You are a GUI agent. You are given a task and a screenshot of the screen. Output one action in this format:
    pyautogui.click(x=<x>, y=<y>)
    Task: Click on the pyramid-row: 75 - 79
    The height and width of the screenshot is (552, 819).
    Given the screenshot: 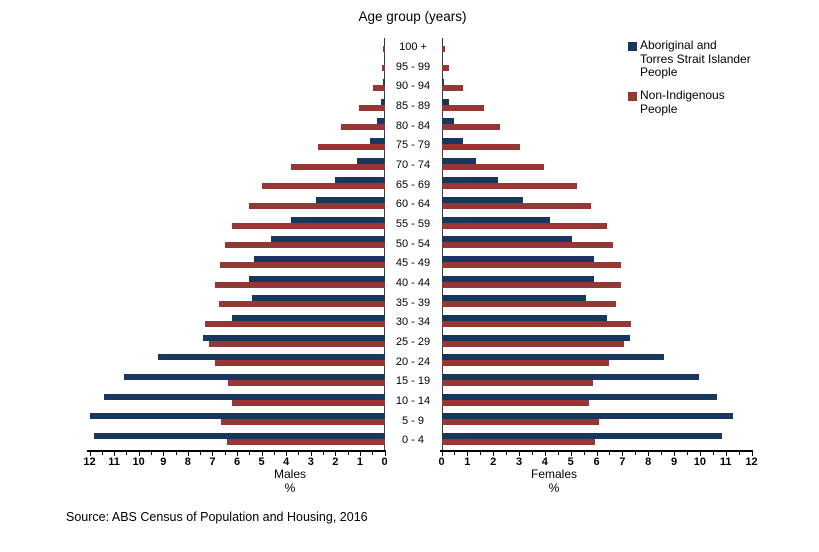 What is the action you would take?
    pyautogui.click(x=421, y=146)
    